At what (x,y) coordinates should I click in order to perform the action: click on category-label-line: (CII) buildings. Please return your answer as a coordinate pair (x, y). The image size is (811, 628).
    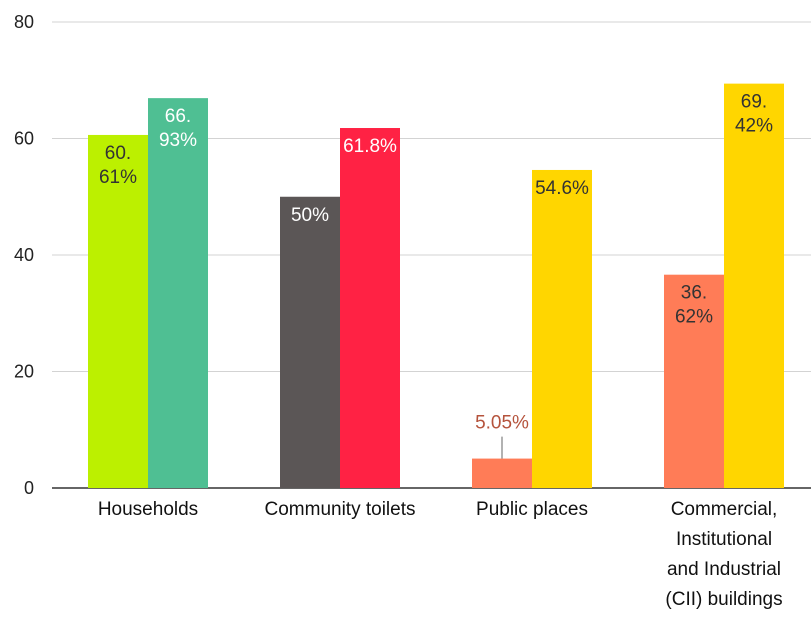
    Looking at the image, I should click on (723, 599).